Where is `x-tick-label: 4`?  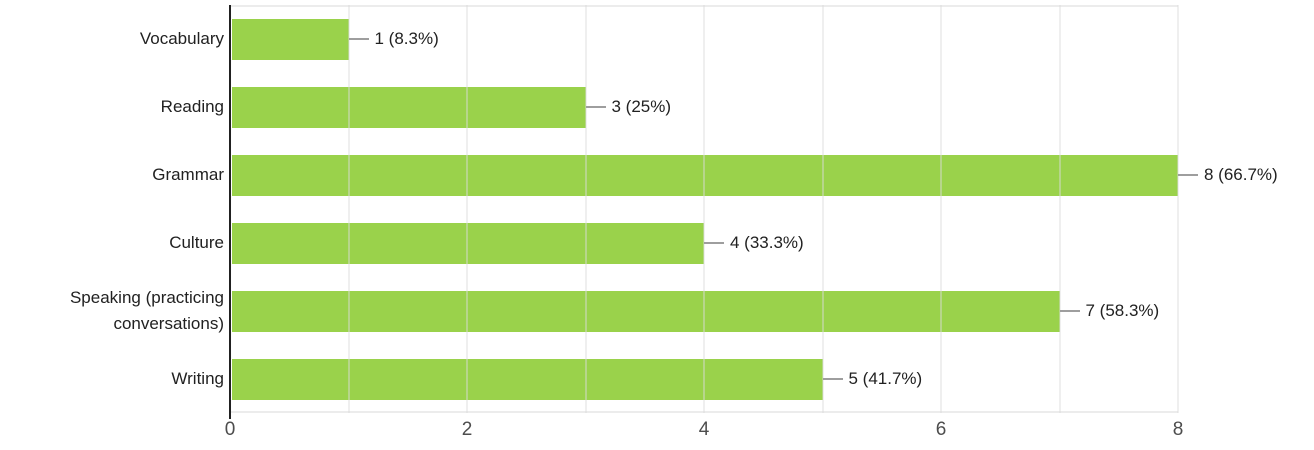 x-tick-label: 4 is located at coordinates (704, 429).